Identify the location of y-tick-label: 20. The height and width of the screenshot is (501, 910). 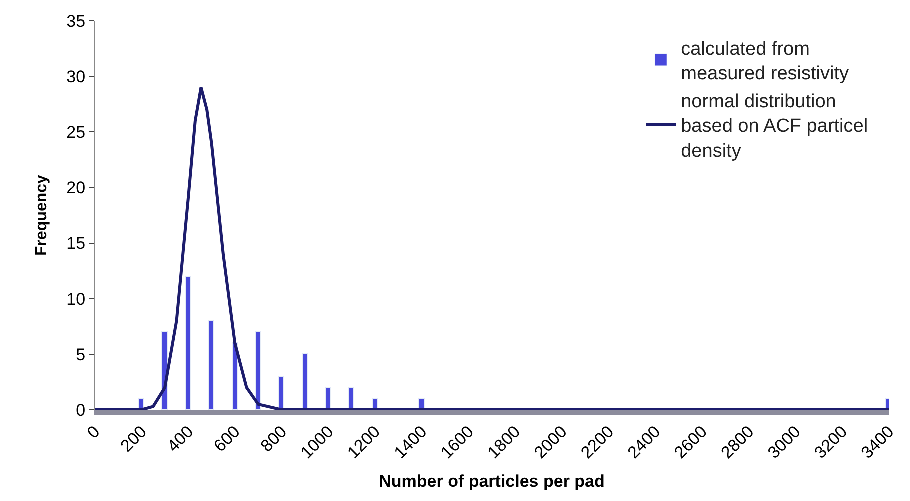
(76, 188).